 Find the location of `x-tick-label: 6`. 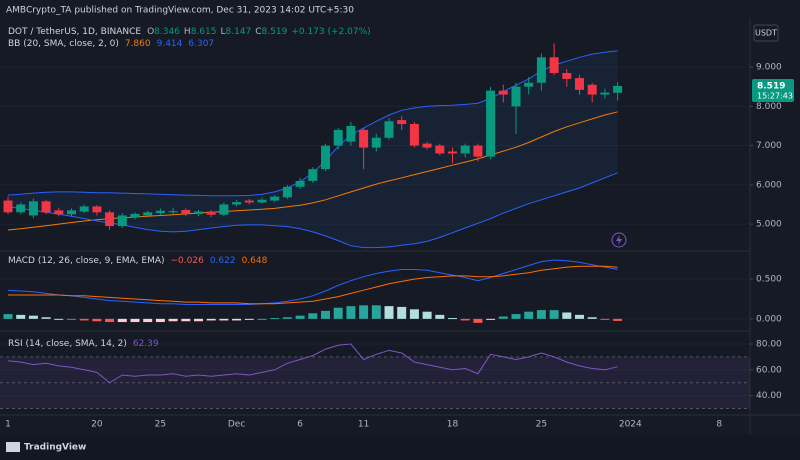

x-tick-label: 6 is located at coordinates (300, 425).